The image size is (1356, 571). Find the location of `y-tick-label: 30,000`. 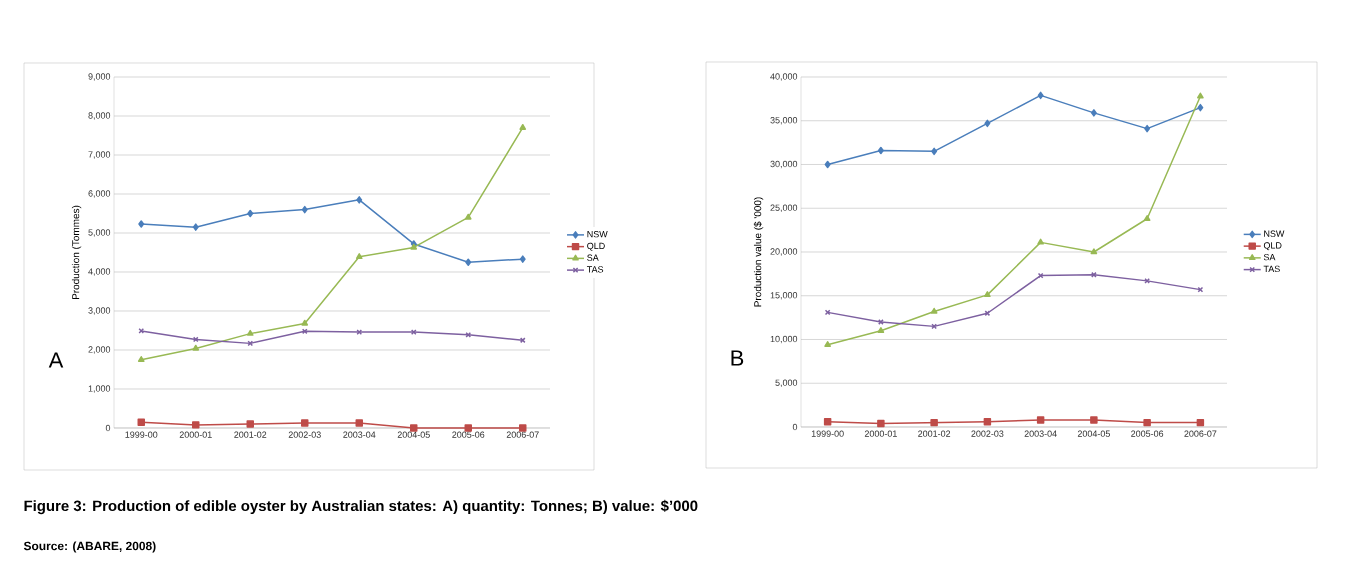

y-tick-label: 30,000 is located at coordinates (784, 164).